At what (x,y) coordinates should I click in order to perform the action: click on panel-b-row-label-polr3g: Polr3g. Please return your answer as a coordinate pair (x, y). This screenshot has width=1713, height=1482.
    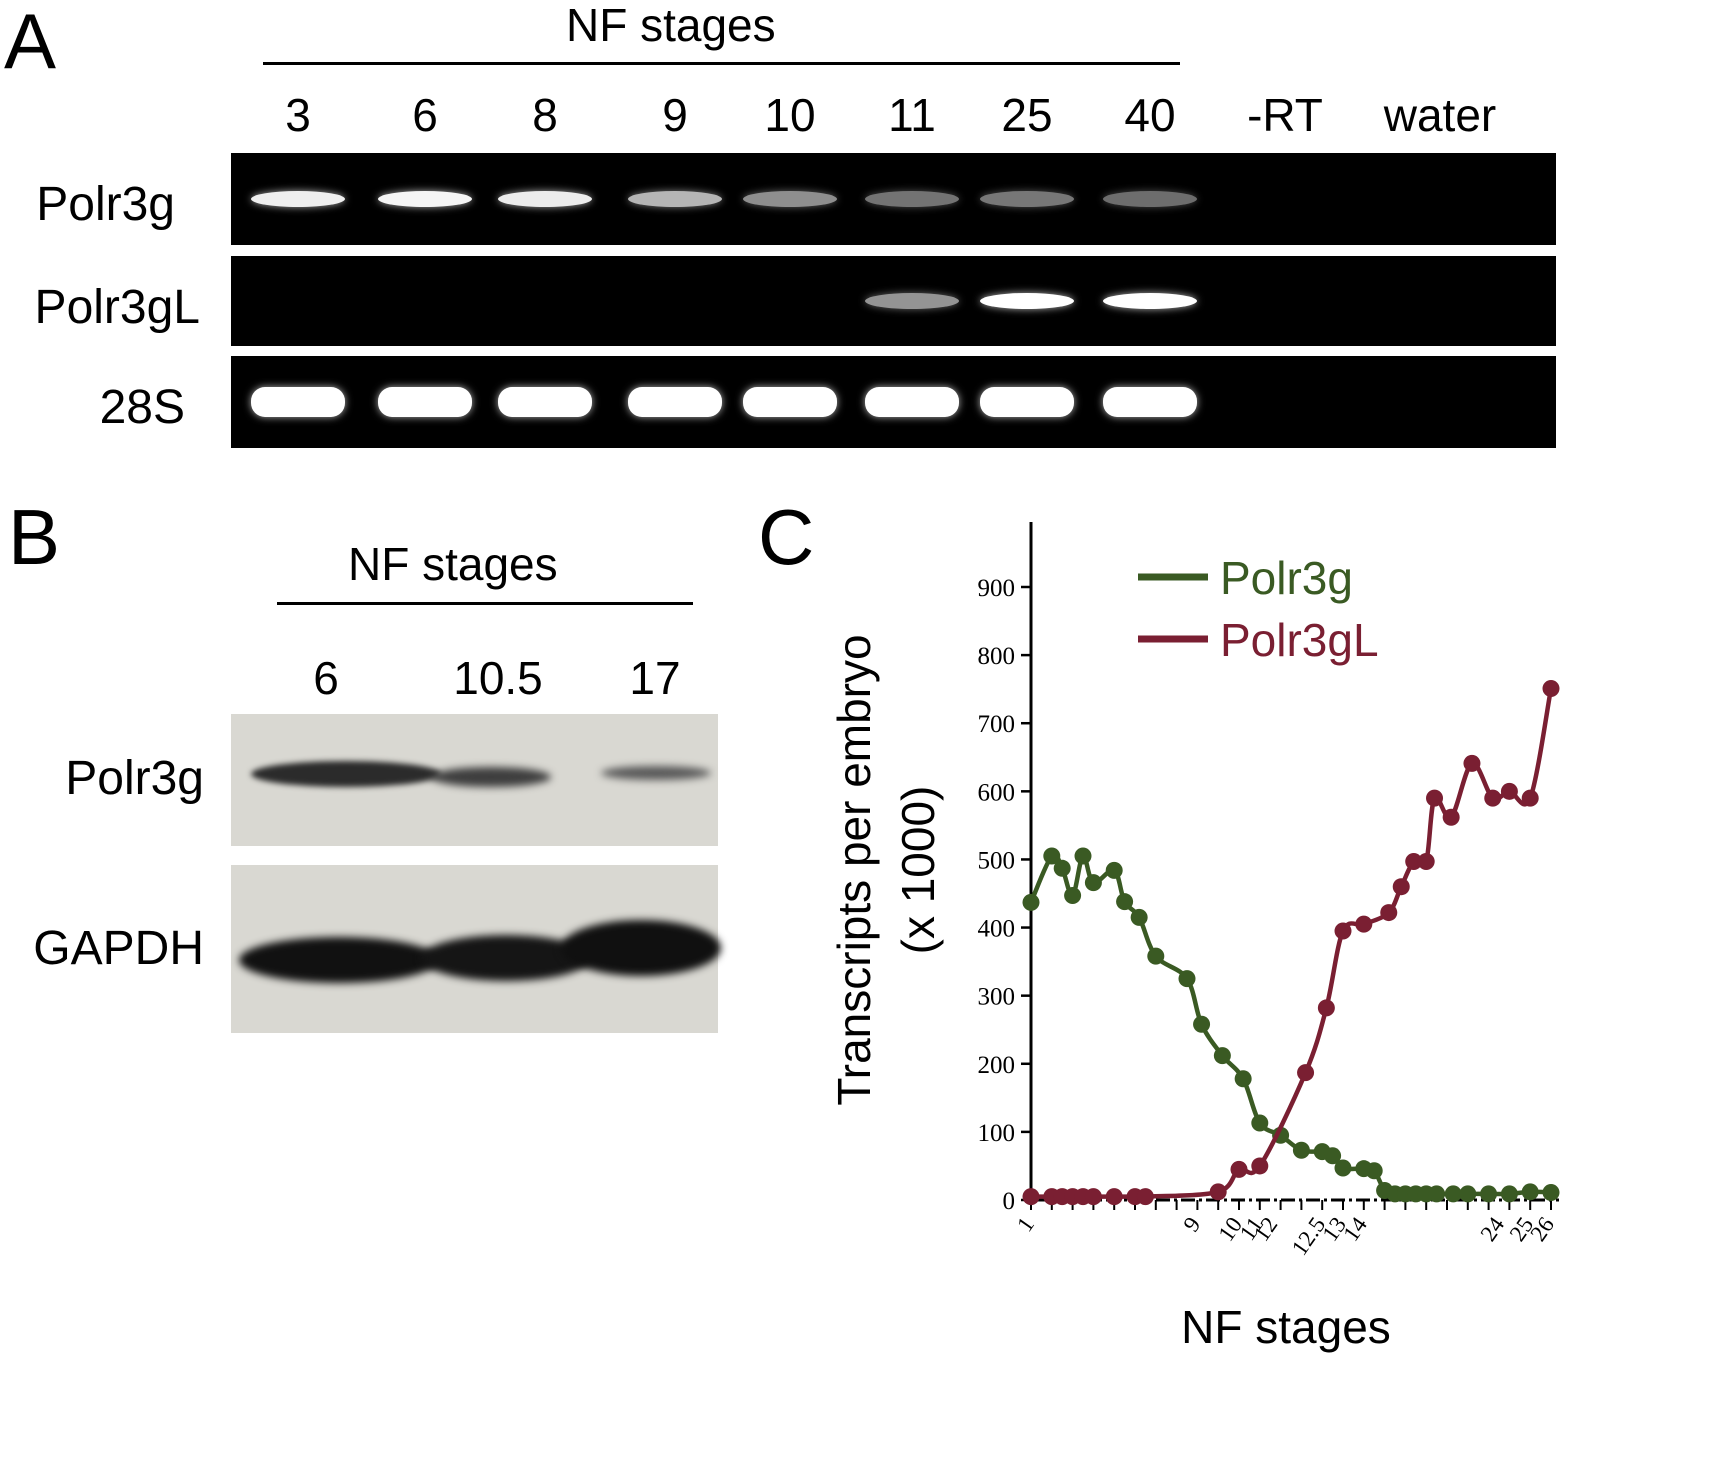
    Looking at the image, I should click on (134, 778).